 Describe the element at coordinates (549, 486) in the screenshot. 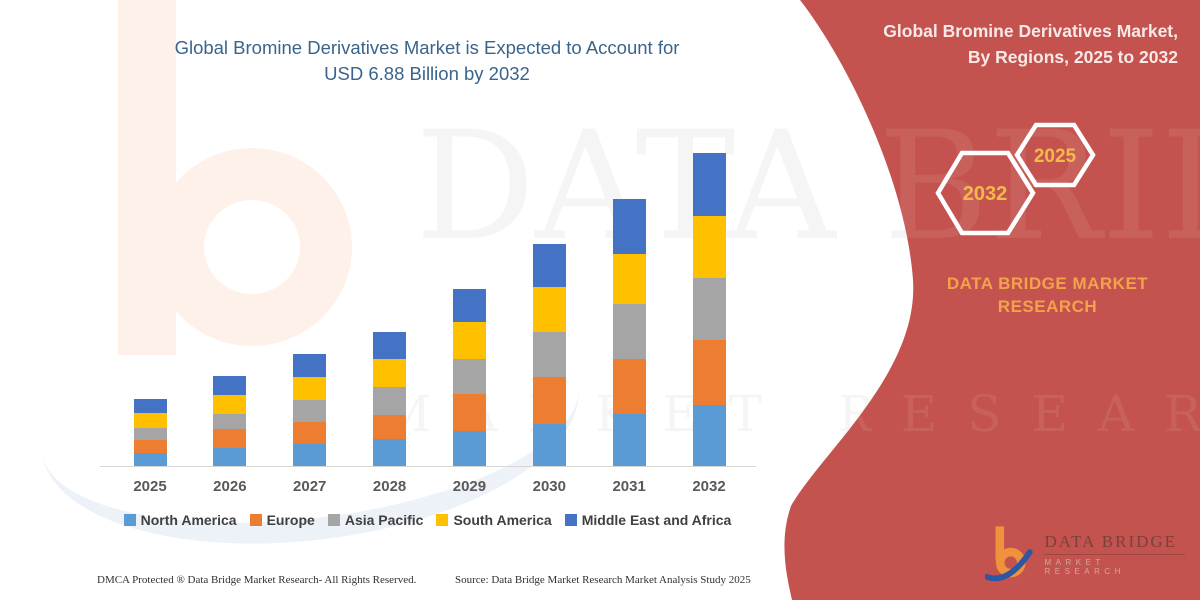

I see `x-axis-label: 2030` at that location.